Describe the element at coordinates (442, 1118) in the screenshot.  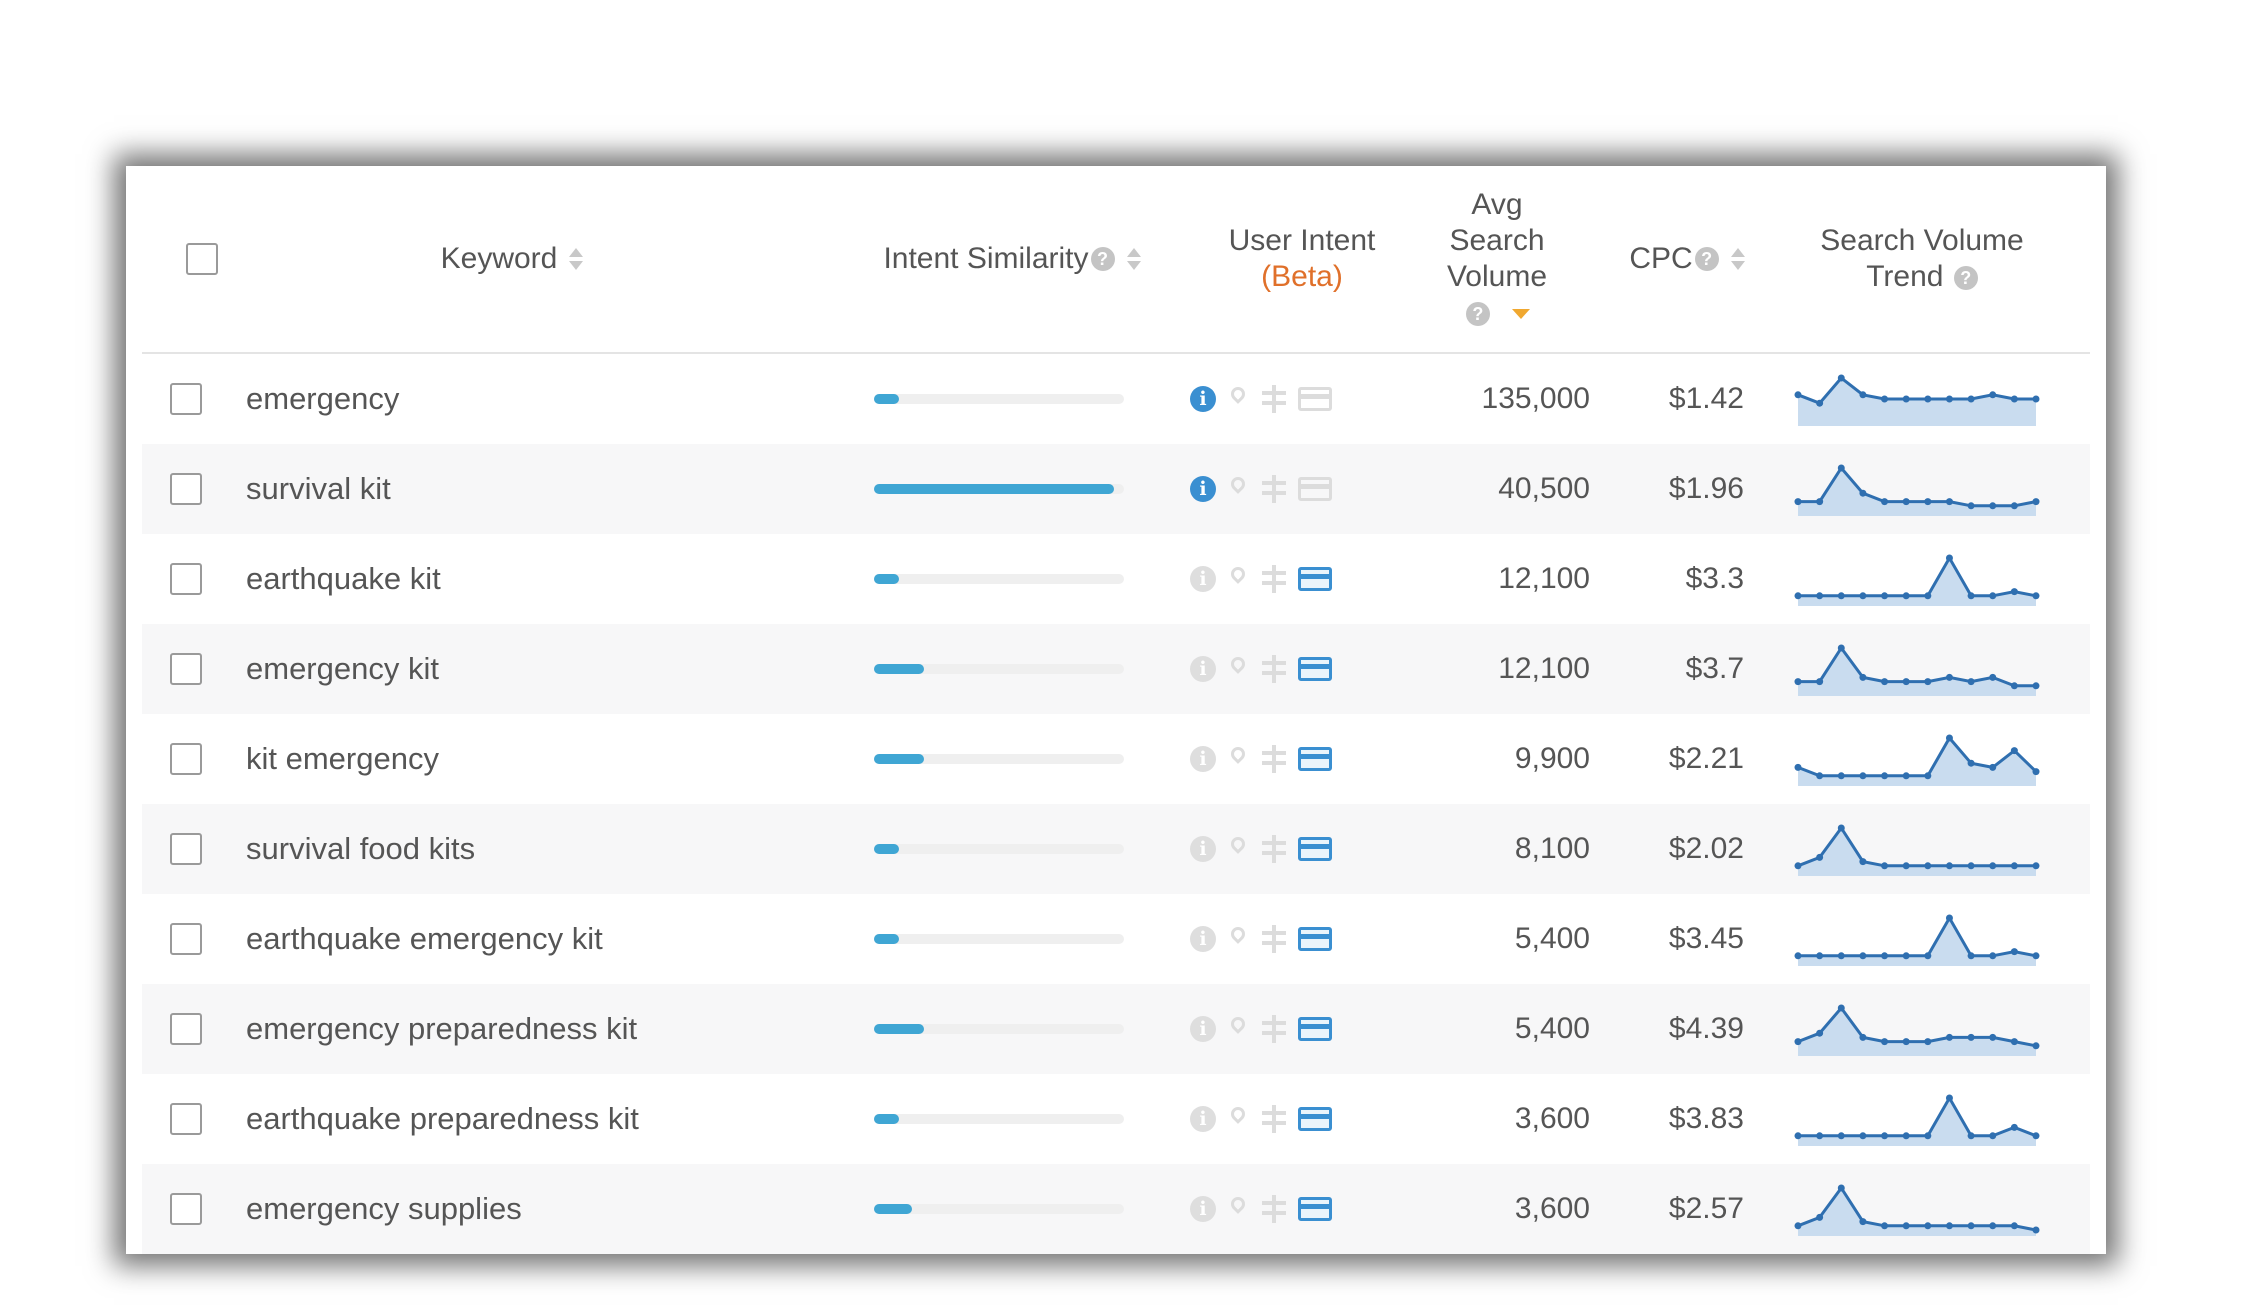
I see `keyword-cell: earthquake preparedness kit` at that location.